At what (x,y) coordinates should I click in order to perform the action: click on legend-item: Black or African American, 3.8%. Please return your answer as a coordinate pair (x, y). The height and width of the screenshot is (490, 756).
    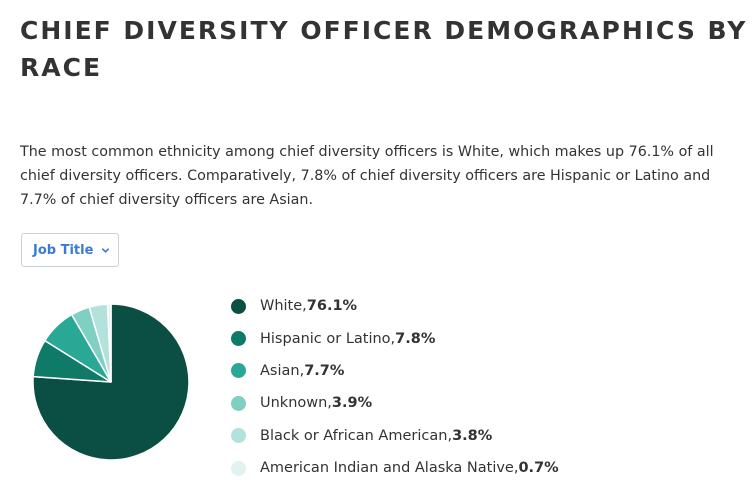
    Looking at the image, I should click on (395, 436).